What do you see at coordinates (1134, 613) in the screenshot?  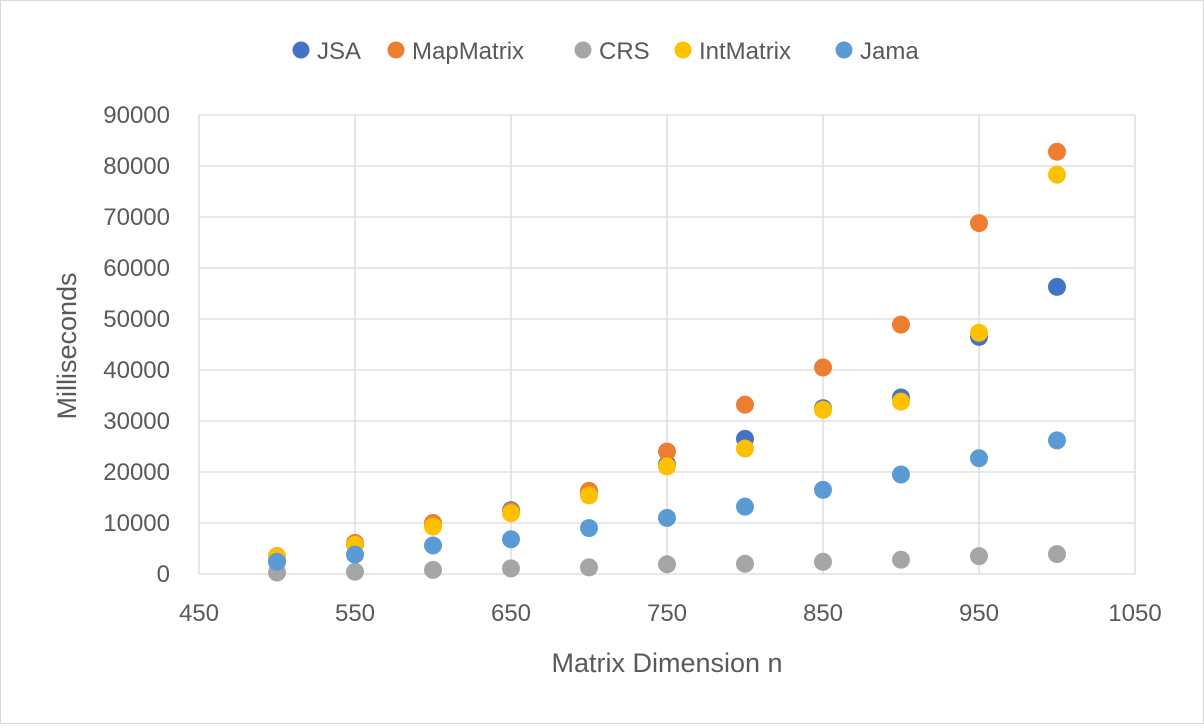 I see `x-tick-label: 1050` at bounding box center [1134, 613].